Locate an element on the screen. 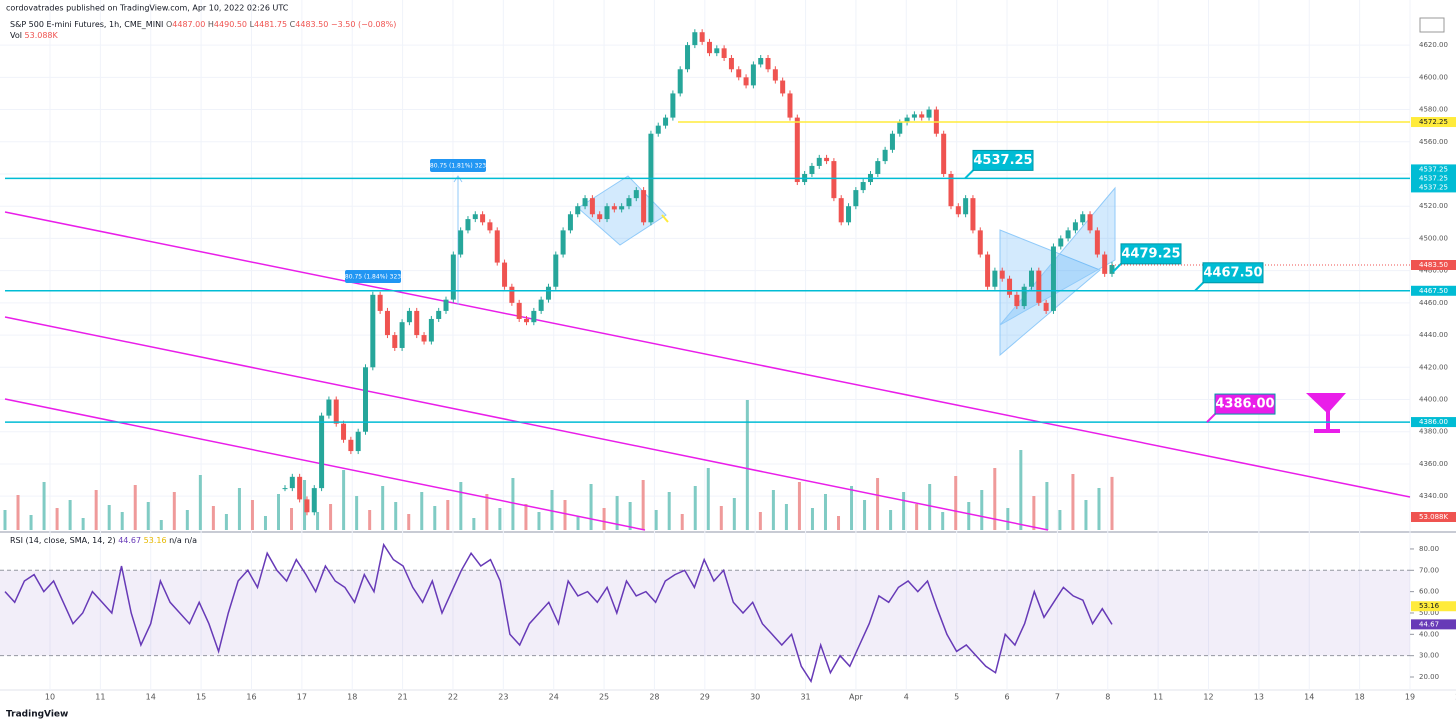 The image size is (1456, 724). y-tick-label: 4460.00 is located at coordinates (1433, 303).